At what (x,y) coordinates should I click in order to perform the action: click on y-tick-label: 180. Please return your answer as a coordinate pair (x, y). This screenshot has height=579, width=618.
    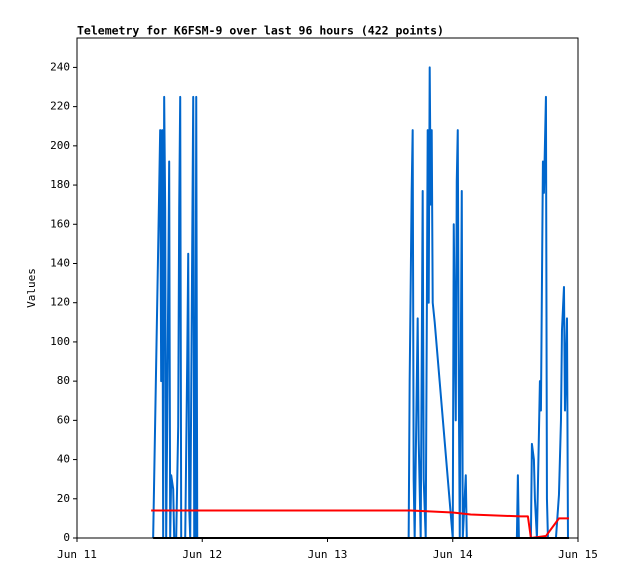
    Looking at the image, I should click on (60, 184).